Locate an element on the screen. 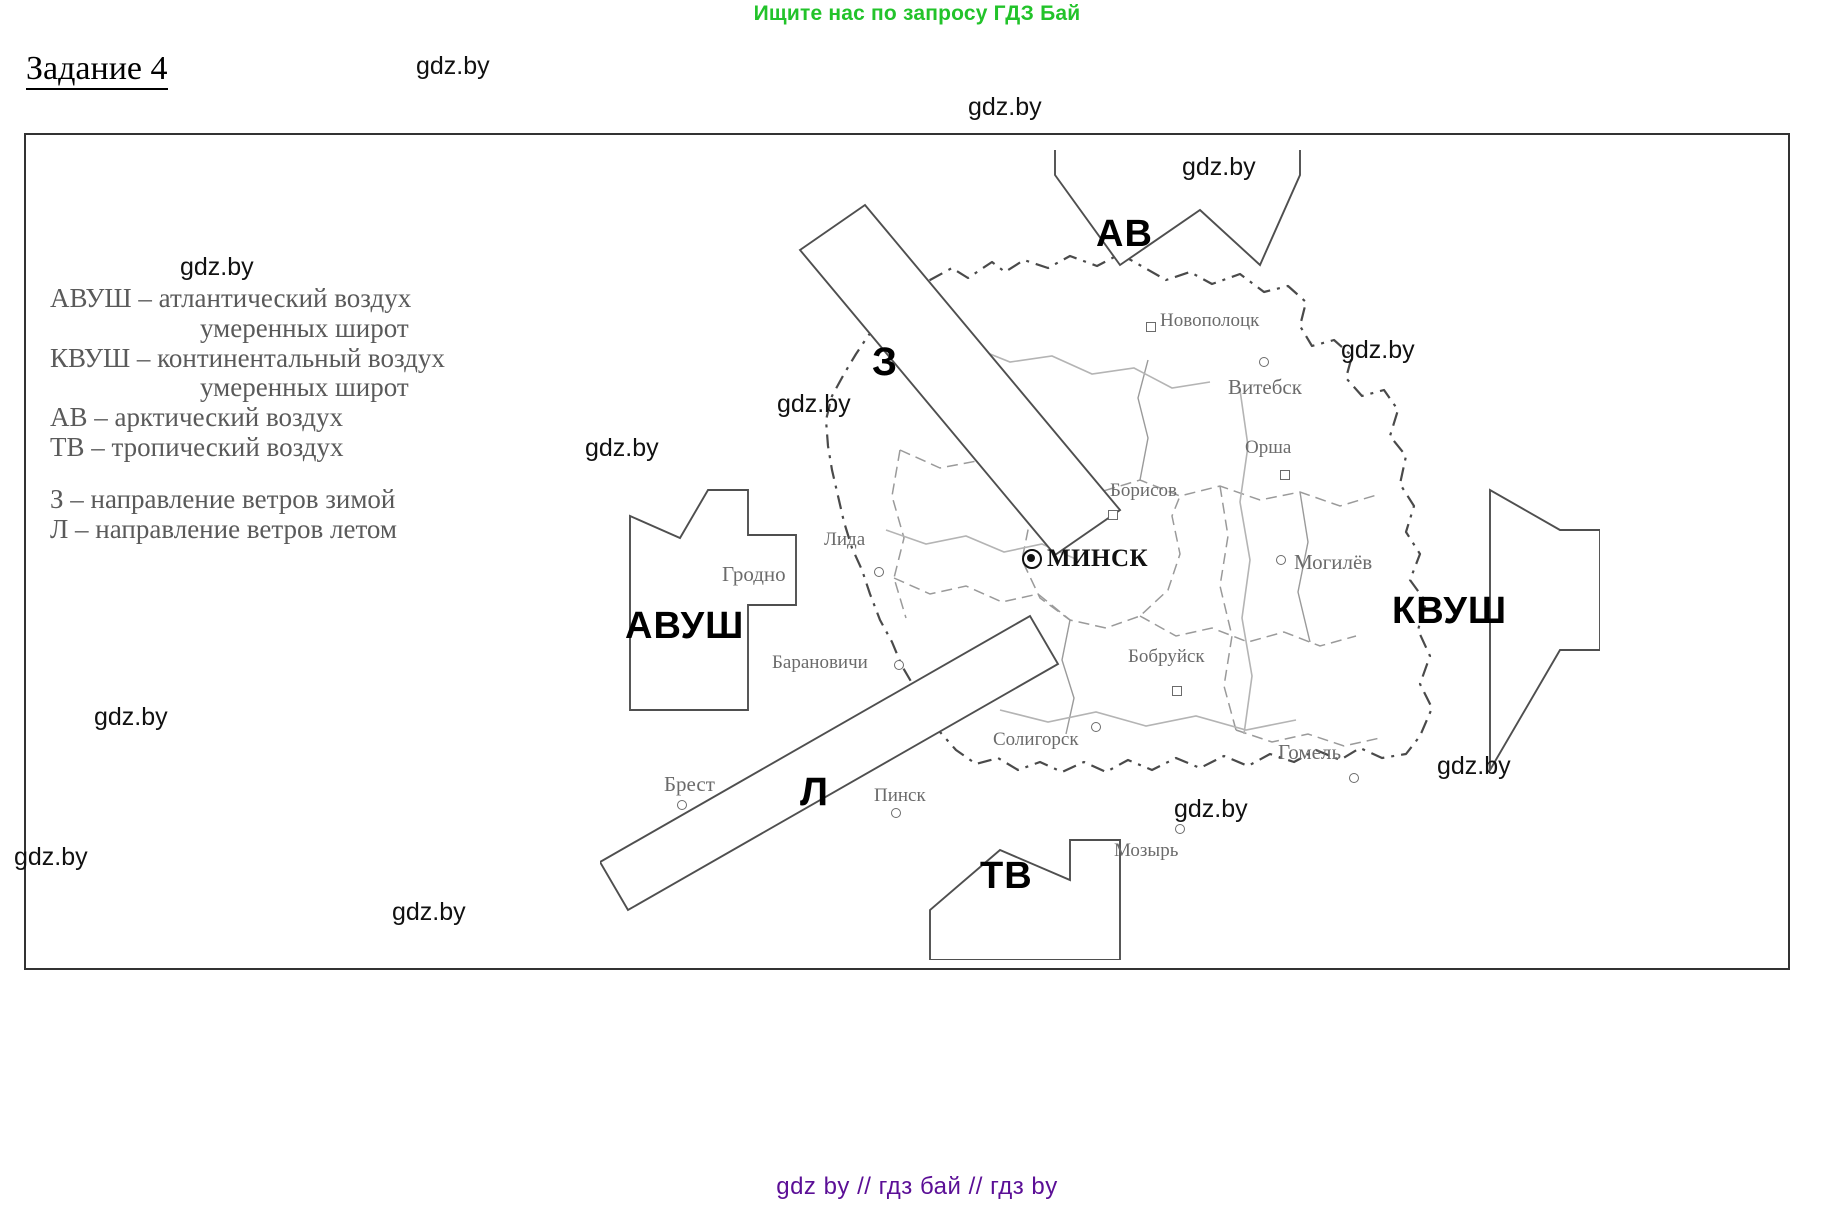 The image size is (1834, 1217). summer-wind-band is located at coordinates (830, 763).